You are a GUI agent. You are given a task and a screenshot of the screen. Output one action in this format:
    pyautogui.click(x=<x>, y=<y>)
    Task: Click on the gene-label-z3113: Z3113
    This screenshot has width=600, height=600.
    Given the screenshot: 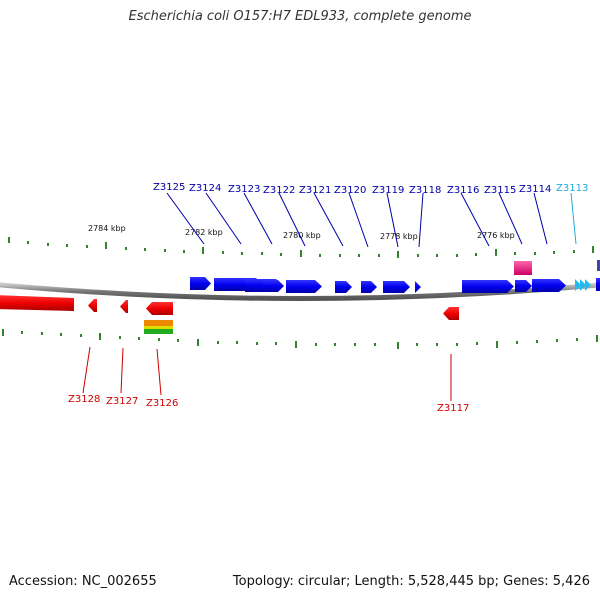 What is the action you would take?
    pyautogui.click(x=572, y=188)
    